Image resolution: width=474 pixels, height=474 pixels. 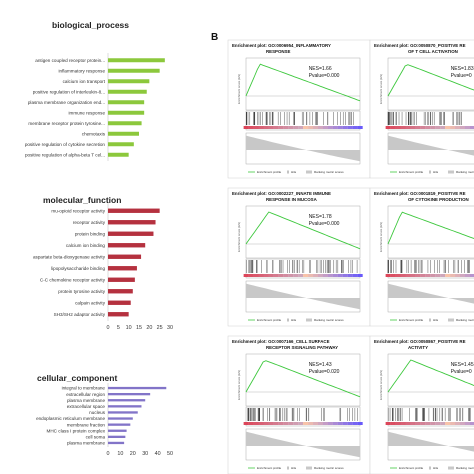 What do you see at coordinates (278, 51) in the screenshot?
I see `gsea-title-line2: RESPONSE` at bounding box center [278, 51].